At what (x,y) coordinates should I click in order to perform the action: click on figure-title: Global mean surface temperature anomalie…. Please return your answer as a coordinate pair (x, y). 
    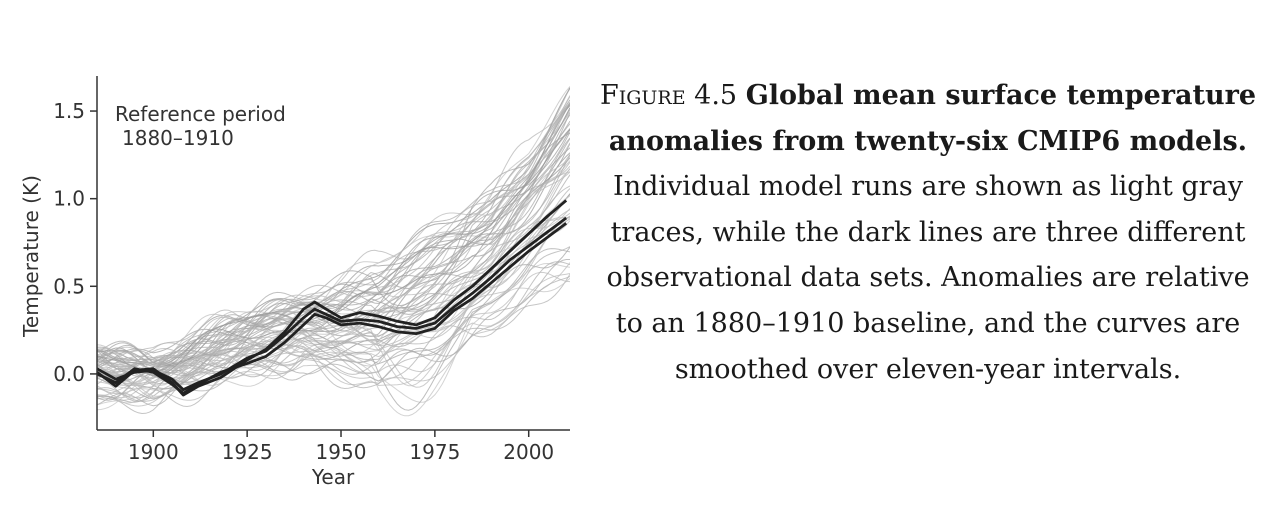
    Looking at the image, I should click on (932, 118).